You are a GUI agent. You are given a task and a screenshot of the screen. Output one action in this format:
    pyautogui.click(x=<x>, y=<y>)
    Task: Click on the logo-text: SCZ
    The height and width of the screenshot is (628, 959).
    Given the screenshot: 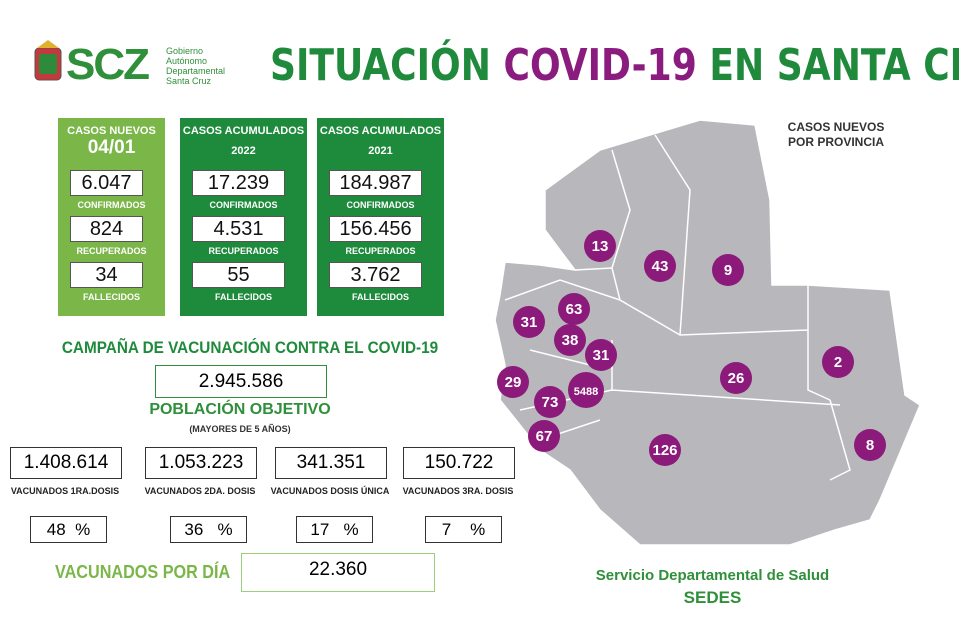 What is the action you would take?
    pyautogui.click(x=108, y=64)
    